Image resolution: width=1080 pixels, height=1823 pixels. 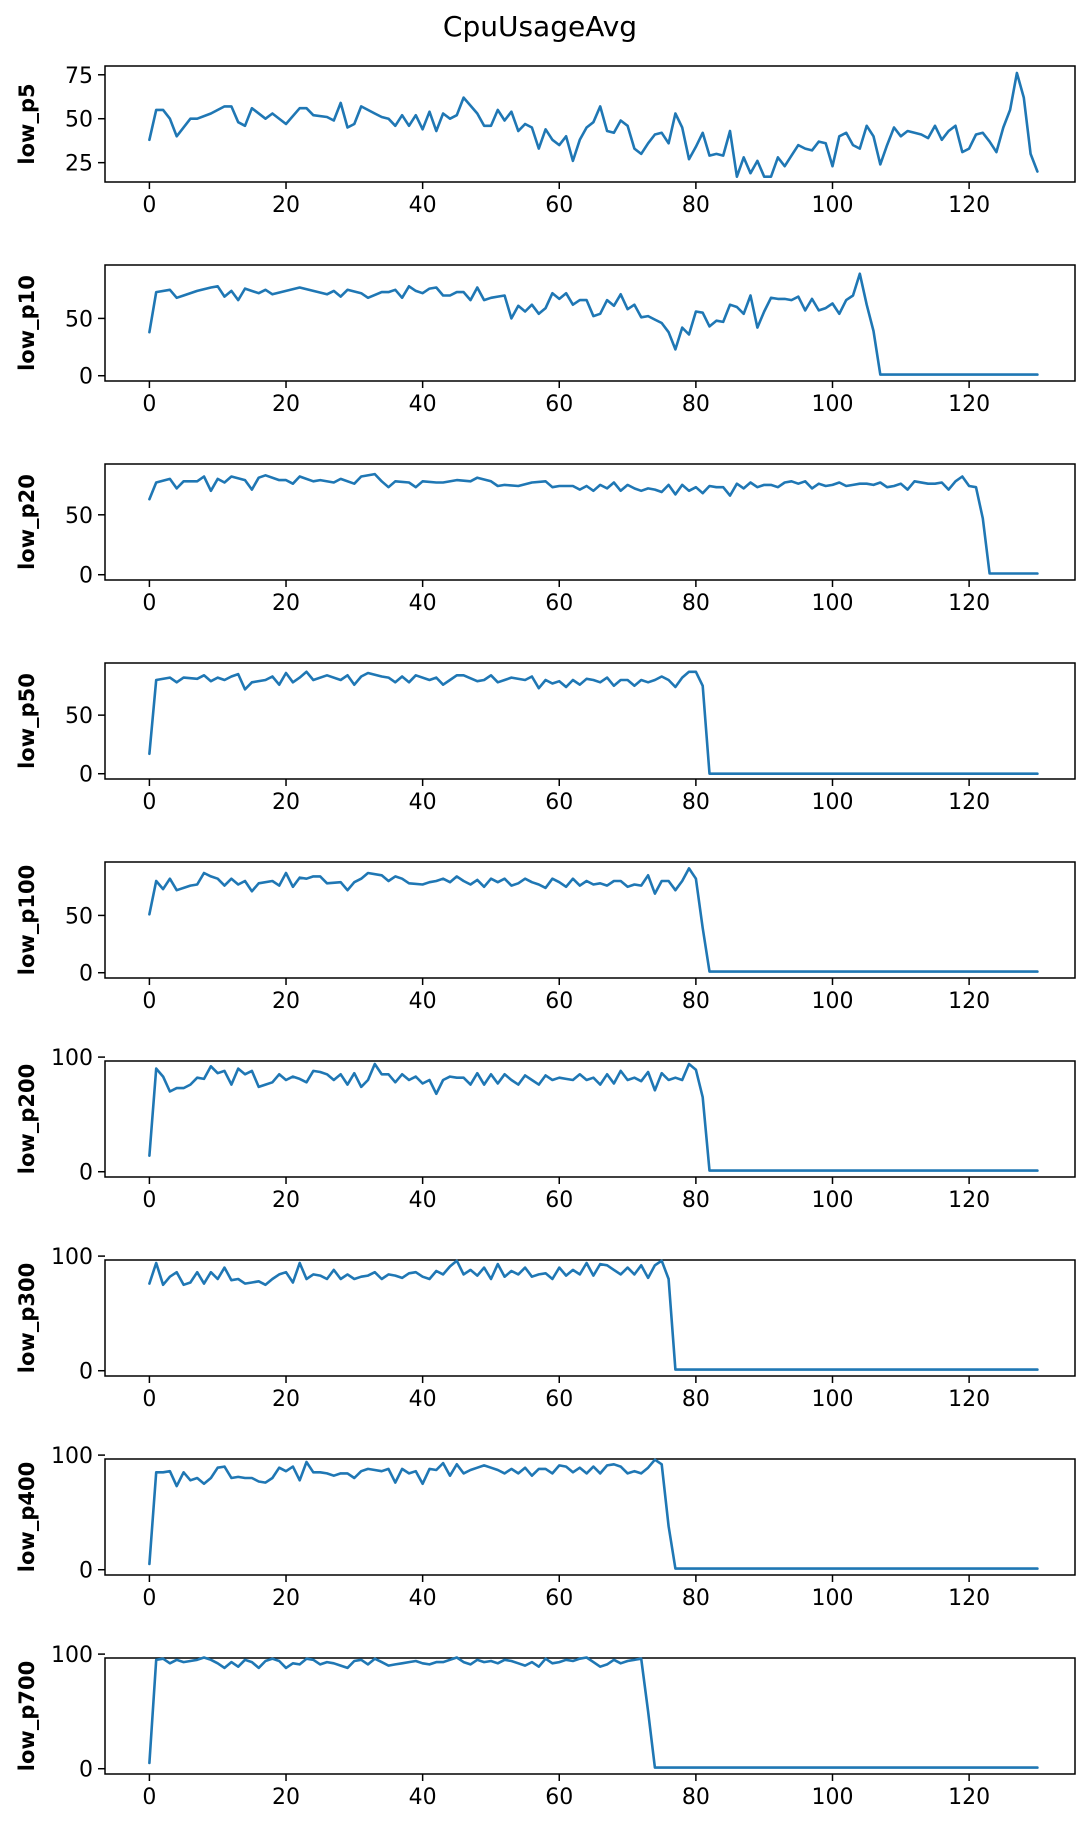 I want to click on y-axis-label: low_p50, so click(x=27, y=721).